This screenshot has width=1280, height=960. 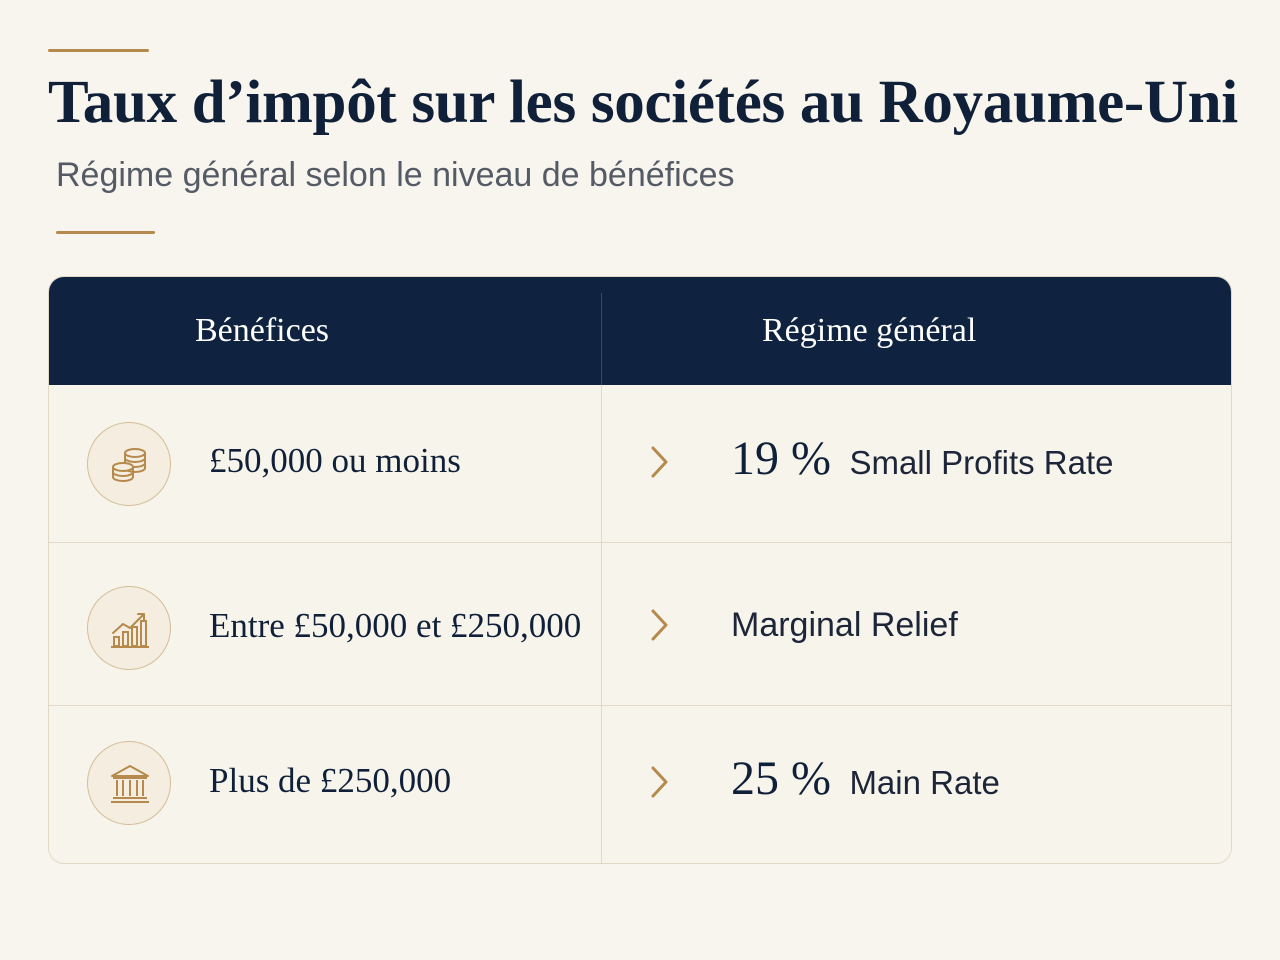 What do you see at coordinates (869, 330) in the screenshot?
I see `column-header-regime: Régime général` at bounding box center [869, 330].